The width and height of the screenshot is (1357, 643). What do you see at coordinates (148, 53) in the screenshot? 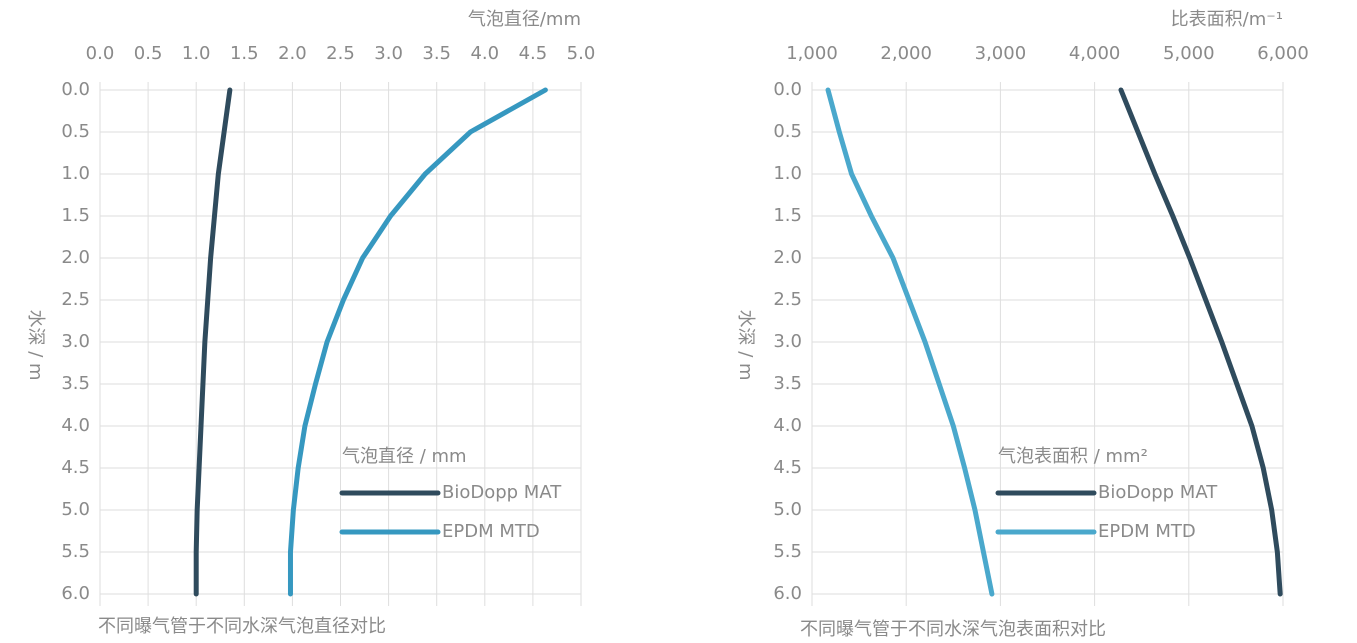
I see `x-tick-label: 0.5` at bounding box center [148, 53].